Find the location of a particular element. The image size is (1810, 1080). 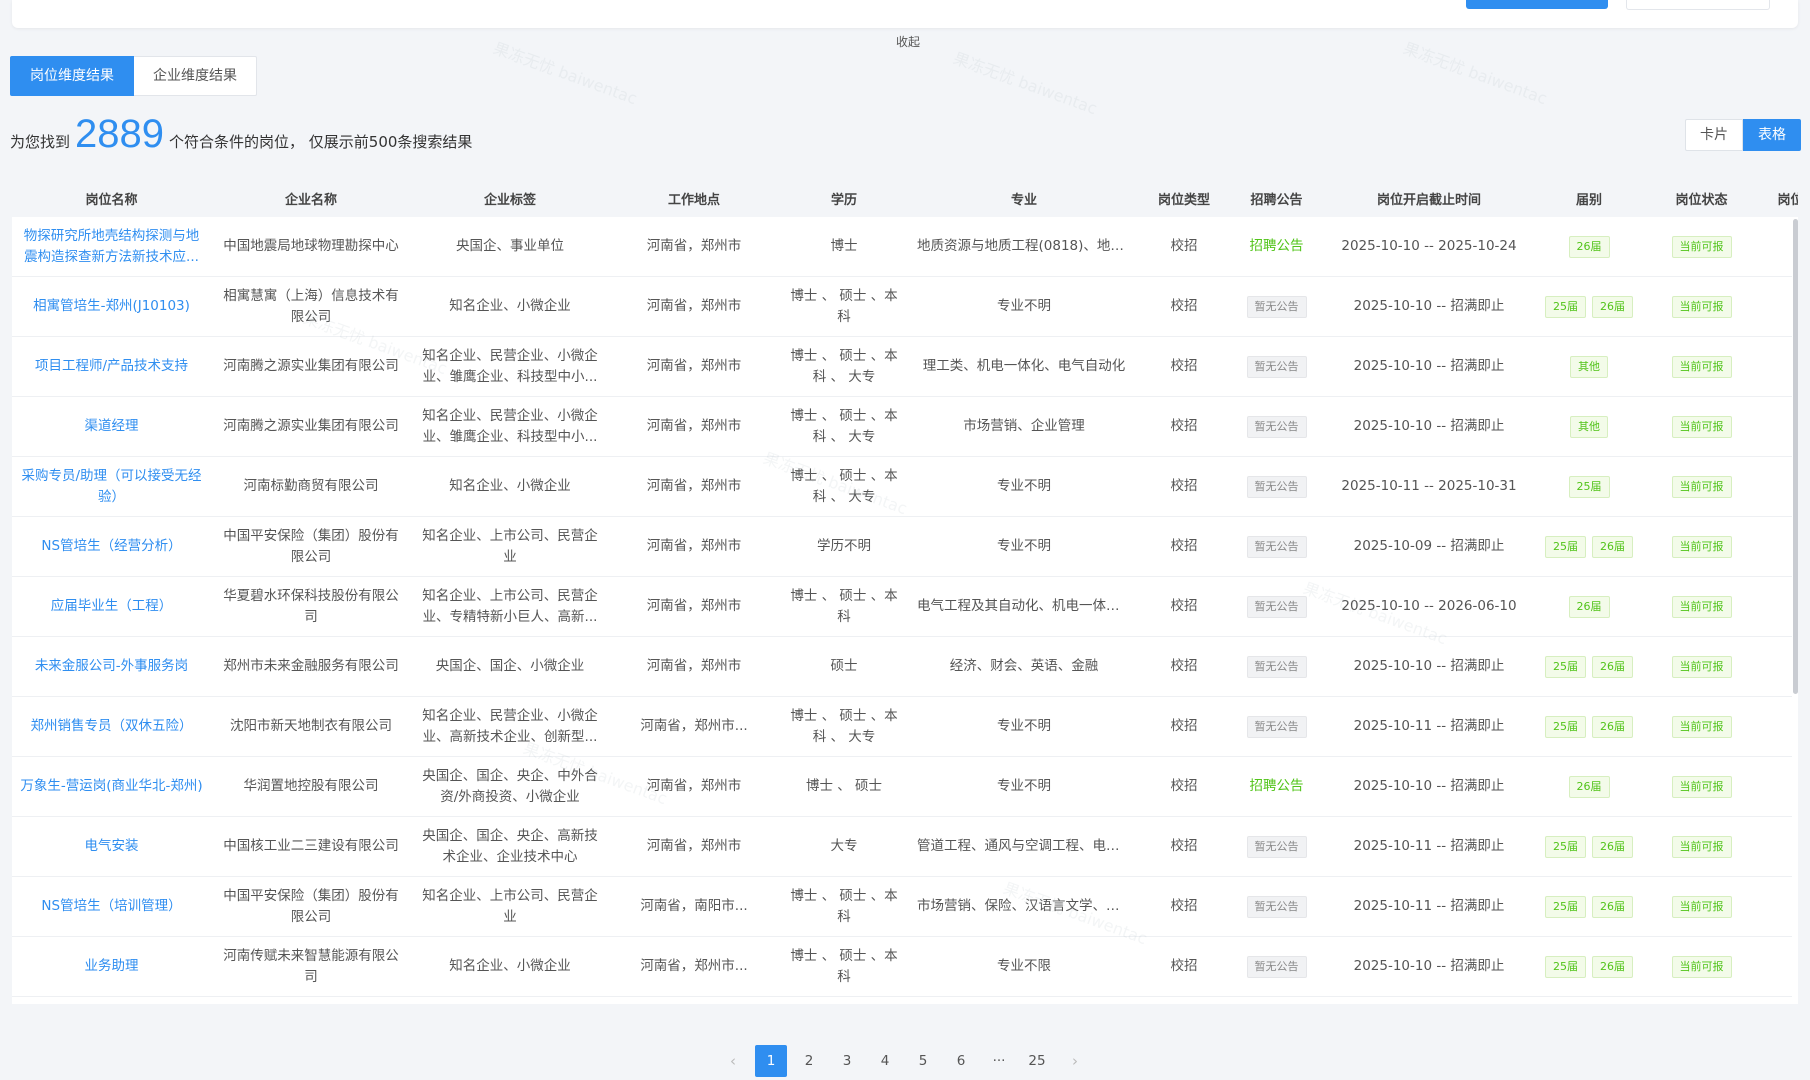

prev-page-button: ‹ is located at coordinates (733, 1061).